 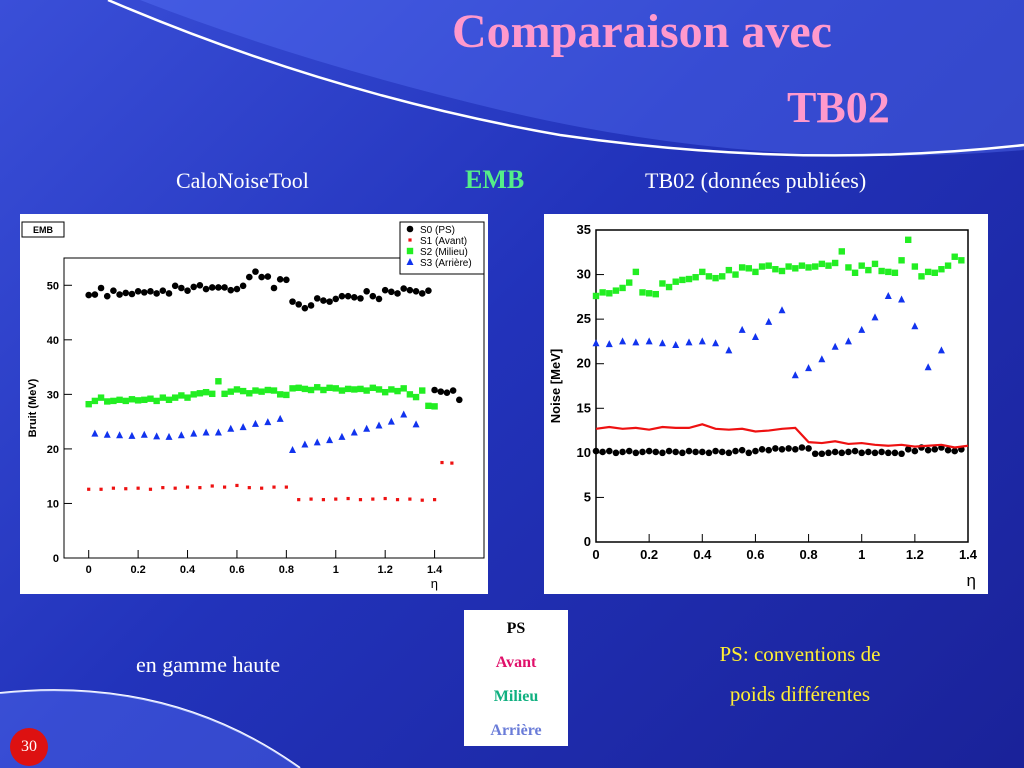 I want to click on x-tick-label: 0.4, so click(x=188, y=570).